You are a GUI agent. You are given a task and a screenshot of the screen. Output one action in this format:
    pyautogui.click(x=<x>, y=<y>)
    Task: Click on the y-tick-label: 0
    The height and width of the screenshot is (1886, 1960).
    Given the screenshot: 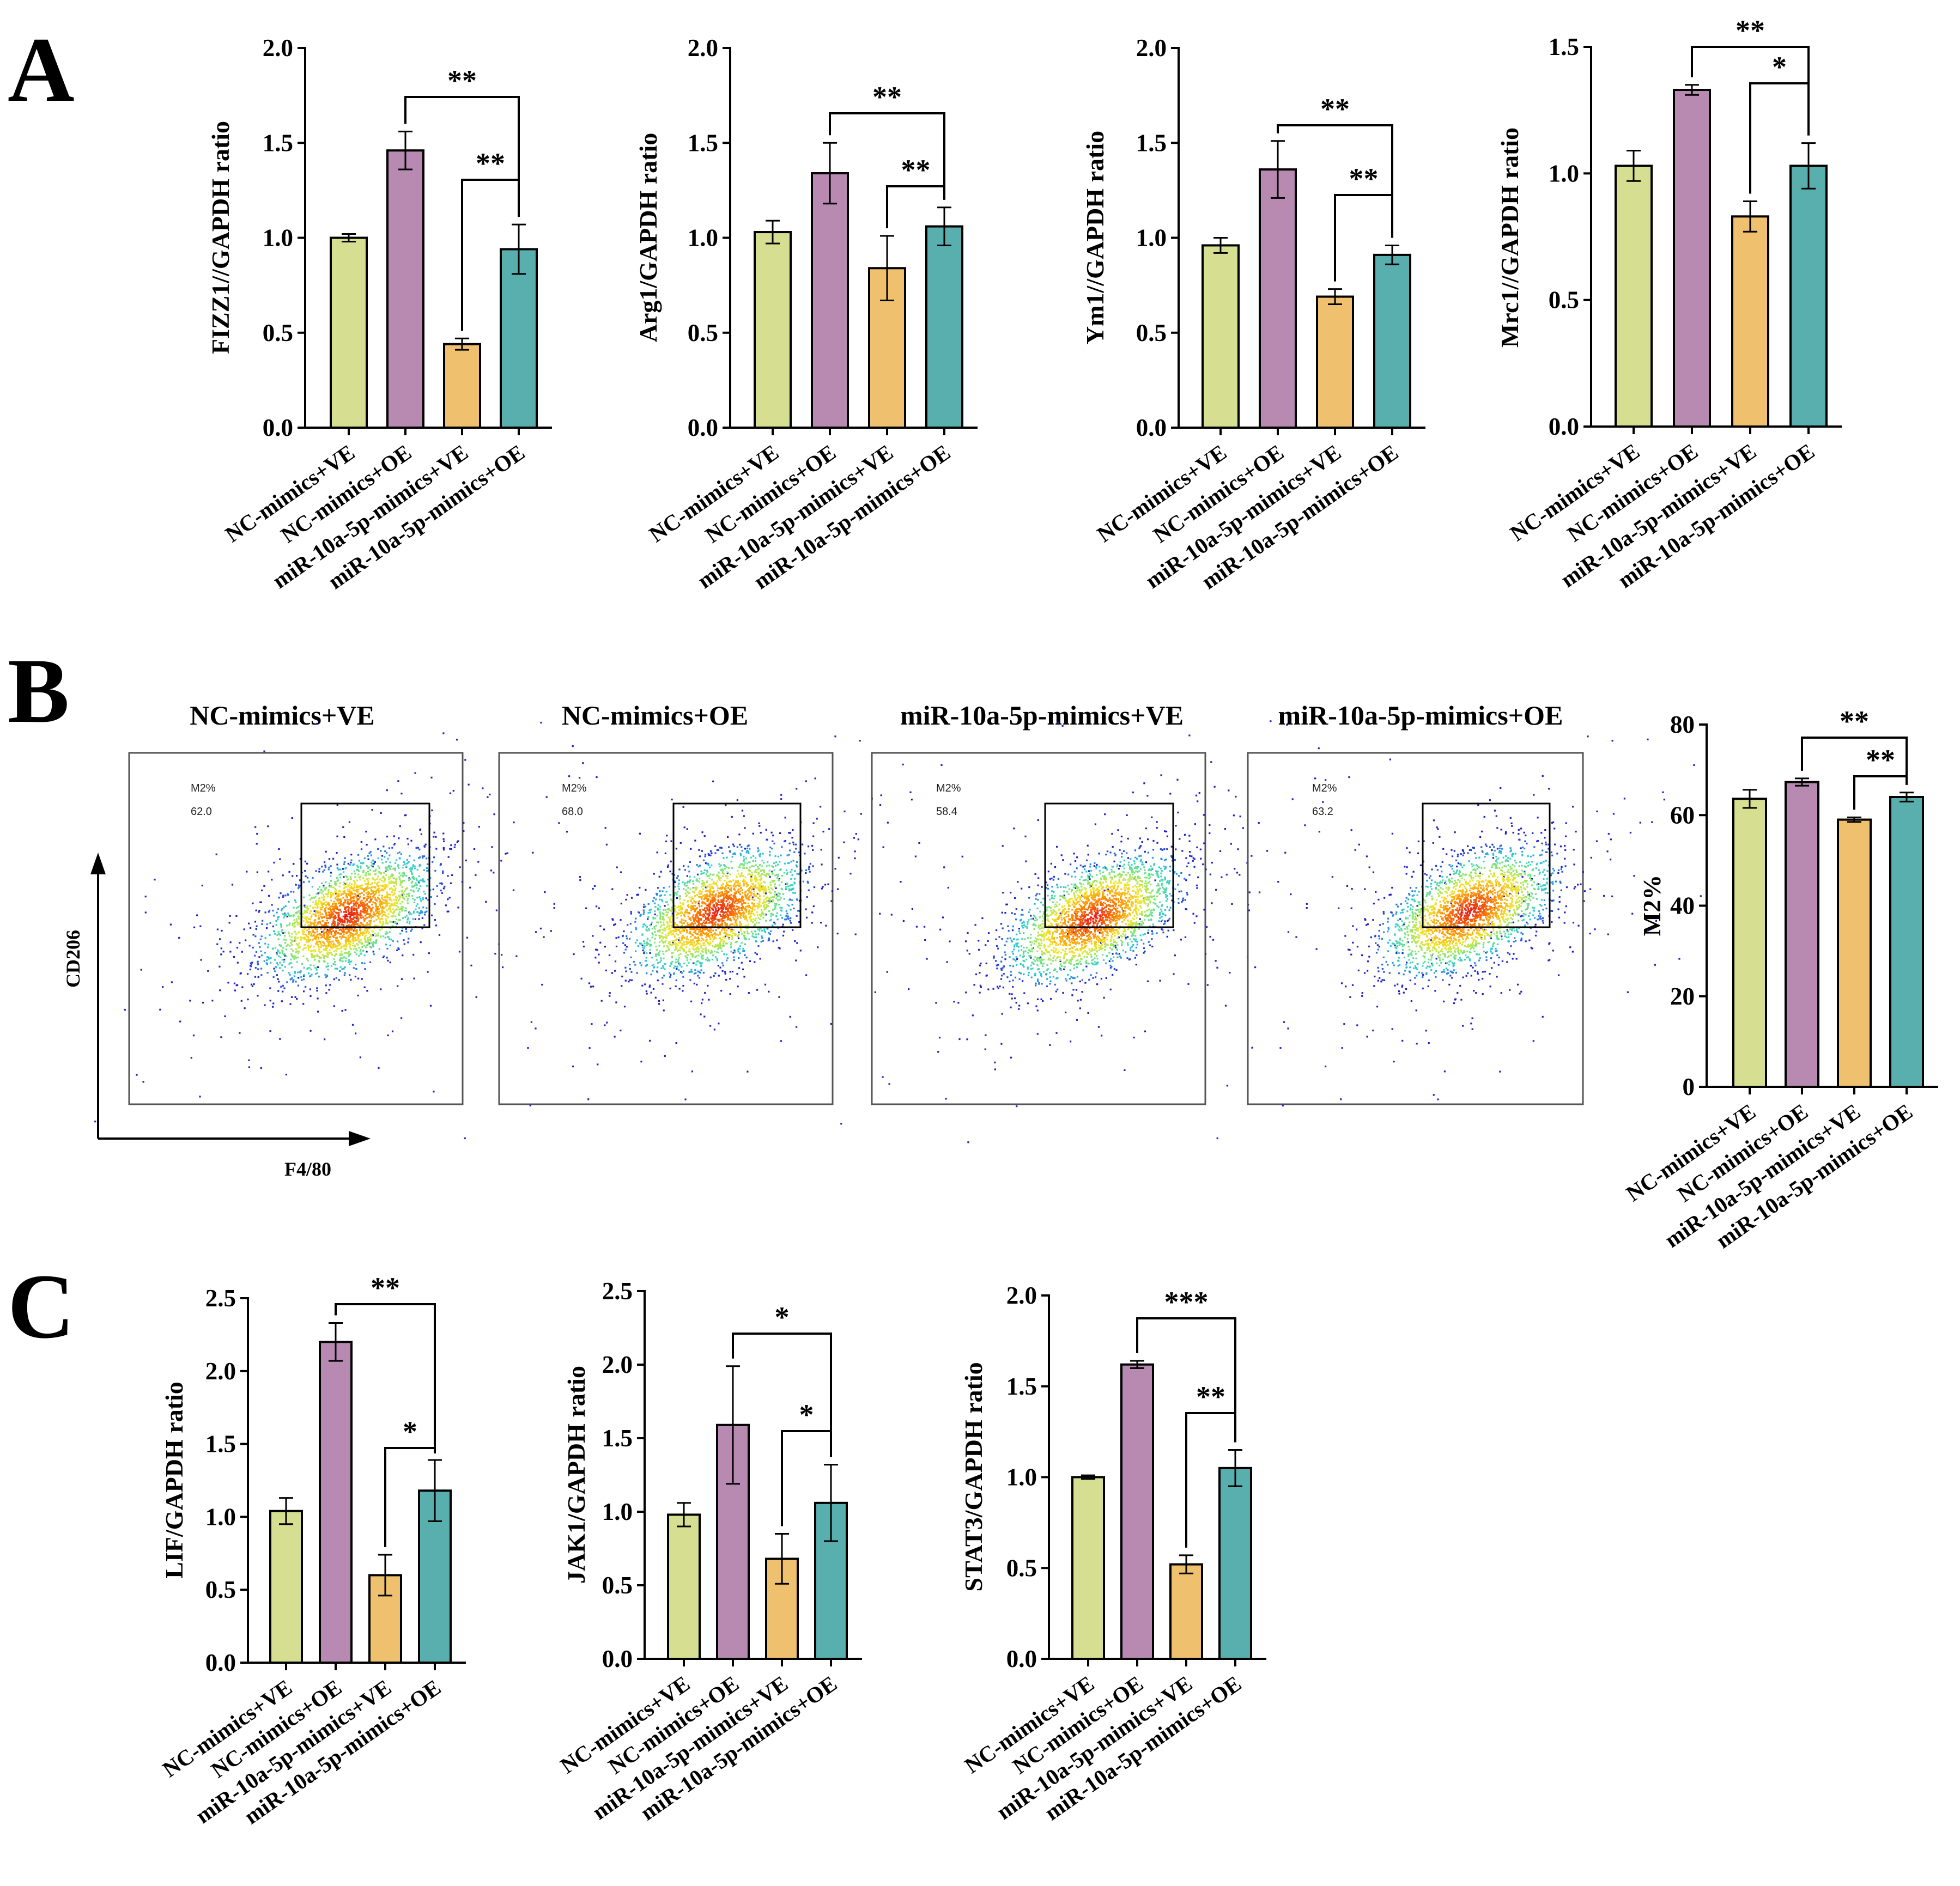 What is the action you would take?
    pyautogui.click(x=1689, y=1086)
    